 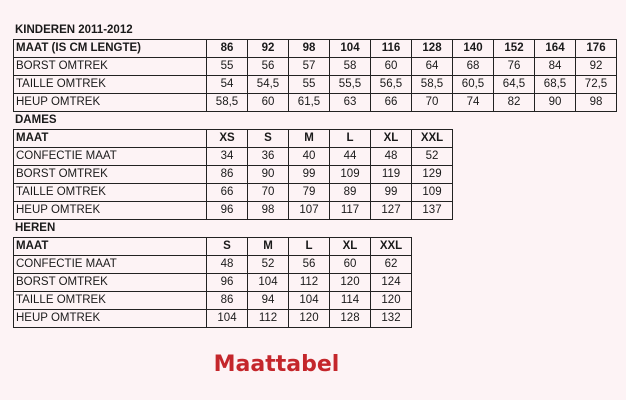 What do you see at coordinates (268, 300) in the screenshot?
I see `table-cell: 94` at bounding box center [268, 300].